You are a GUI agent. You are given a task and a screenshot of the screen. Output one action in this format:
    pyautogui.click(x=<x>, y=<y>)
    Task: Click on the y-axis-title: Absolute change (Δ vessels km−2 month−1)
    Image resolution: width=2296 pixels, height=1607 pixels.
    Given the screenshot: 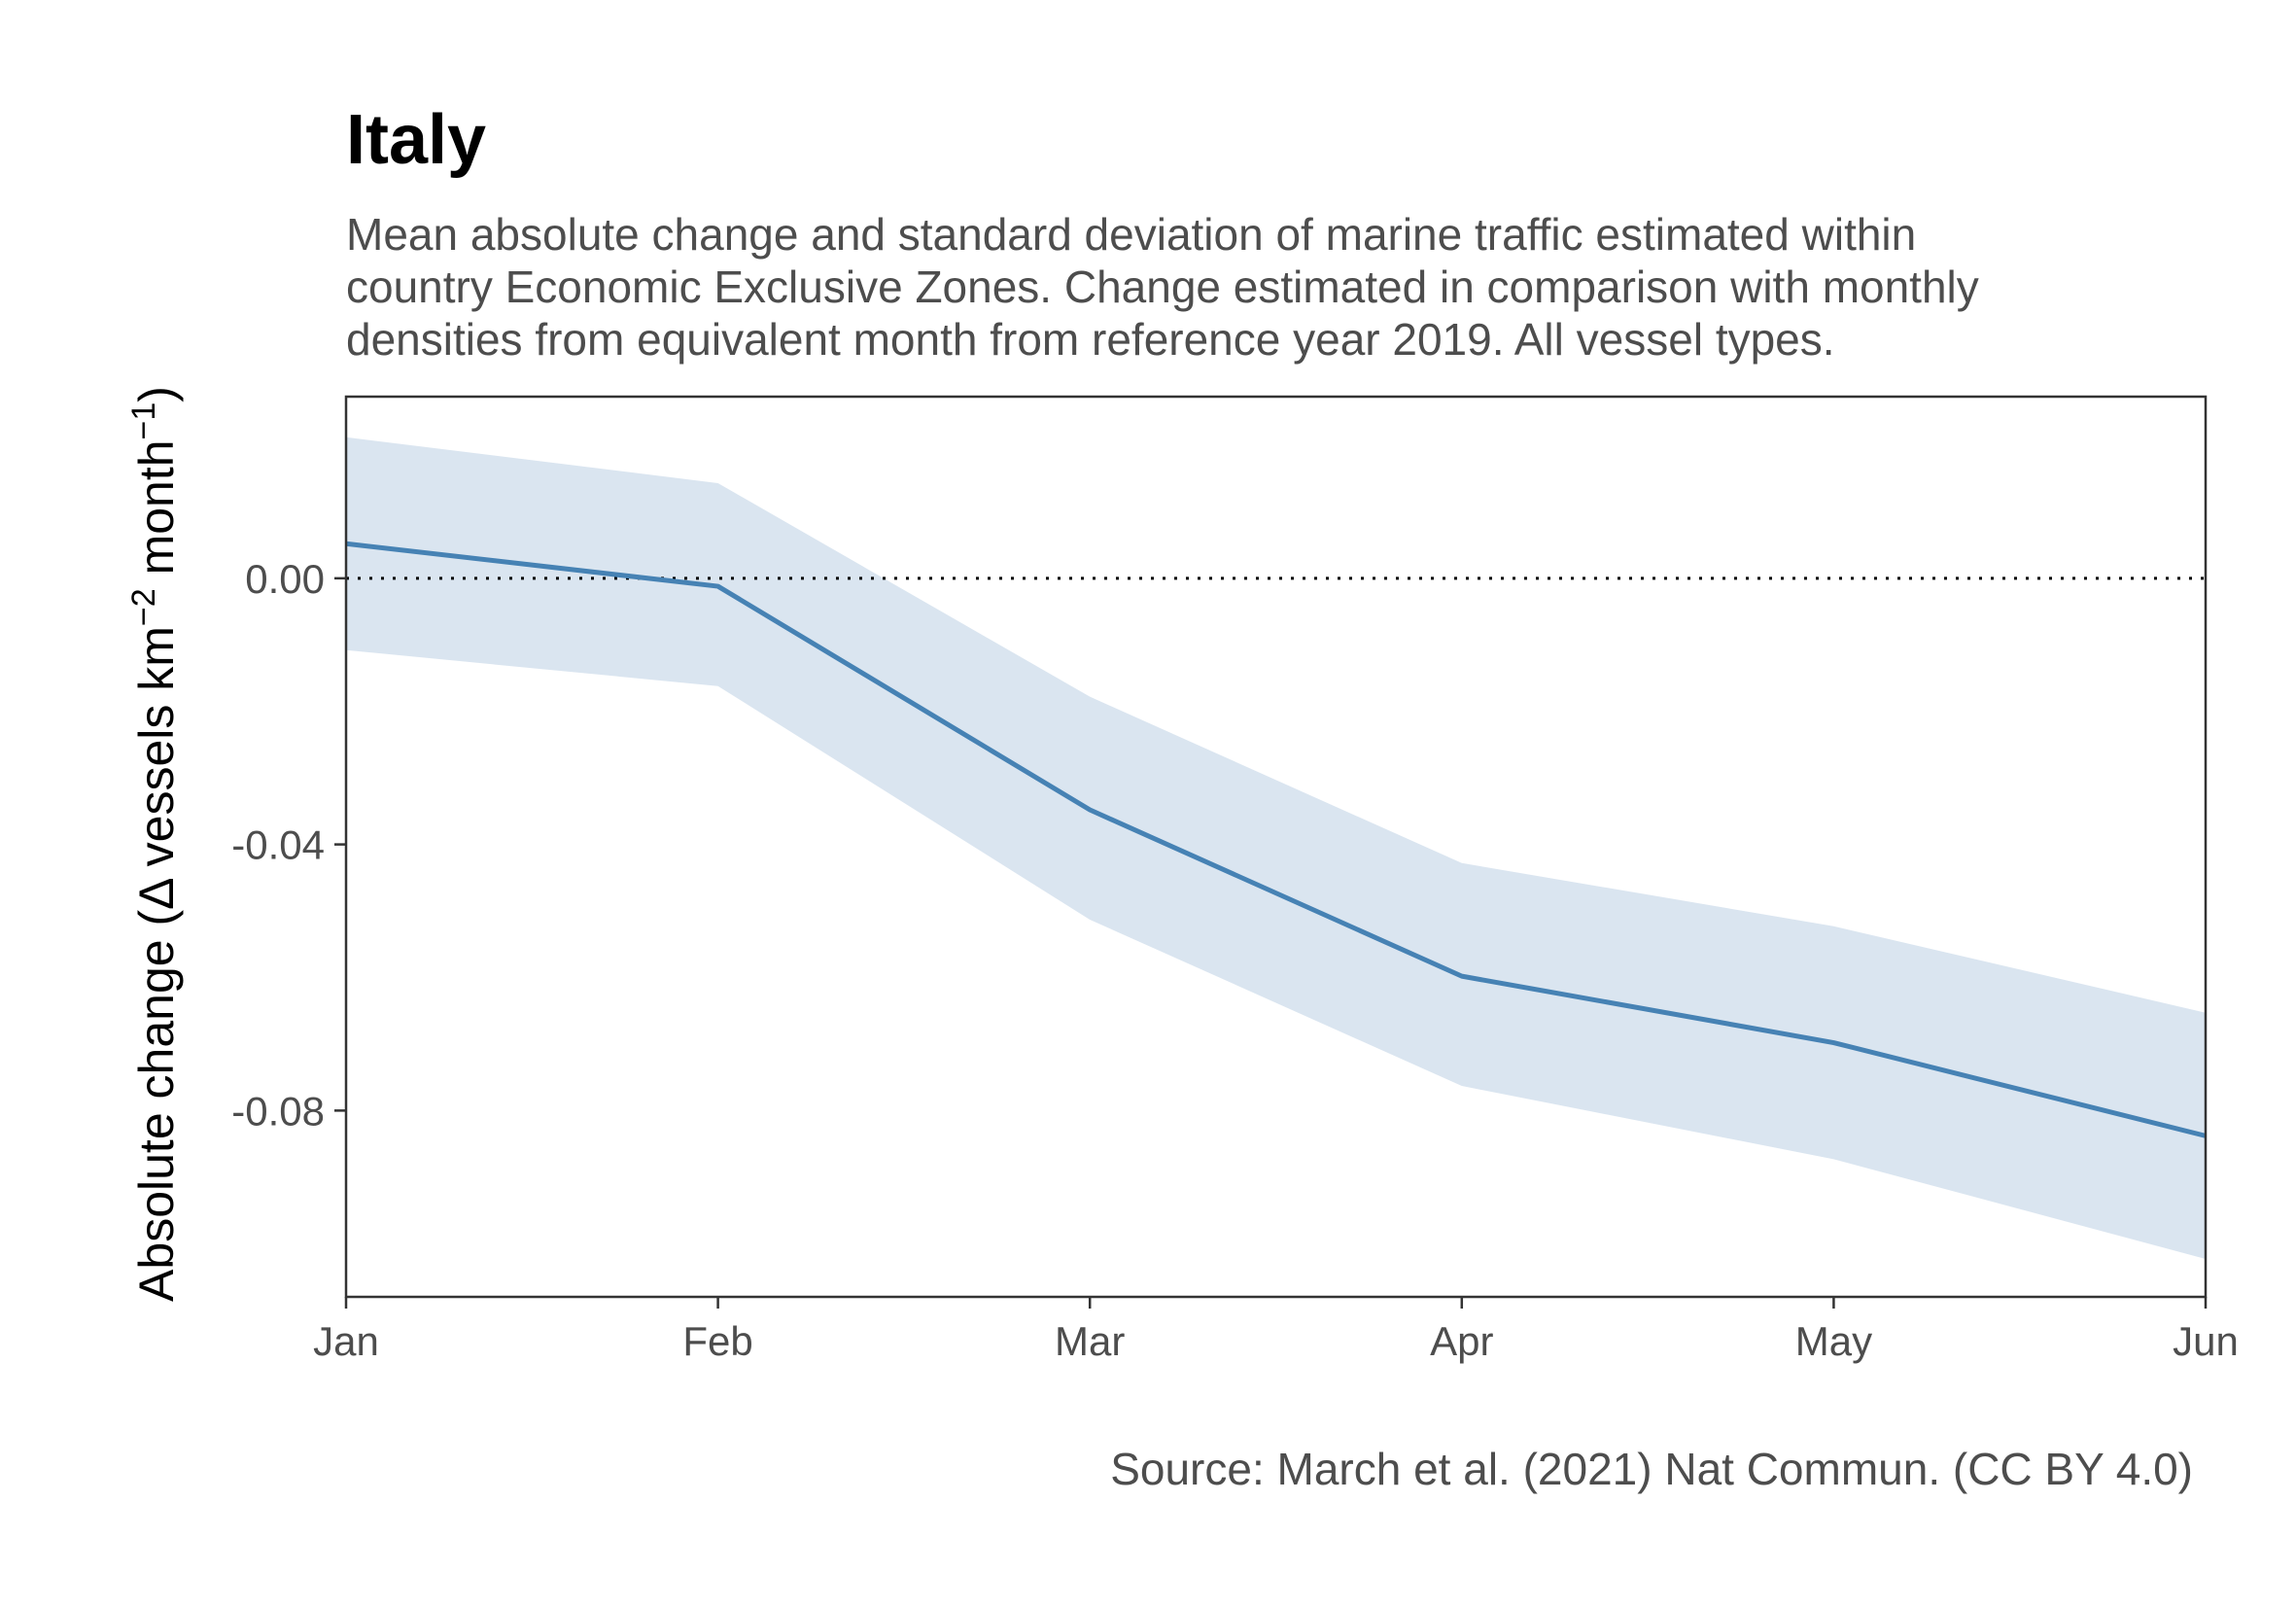 What is the action you would take?
    pyautogui.click(x=154, y=844)
    